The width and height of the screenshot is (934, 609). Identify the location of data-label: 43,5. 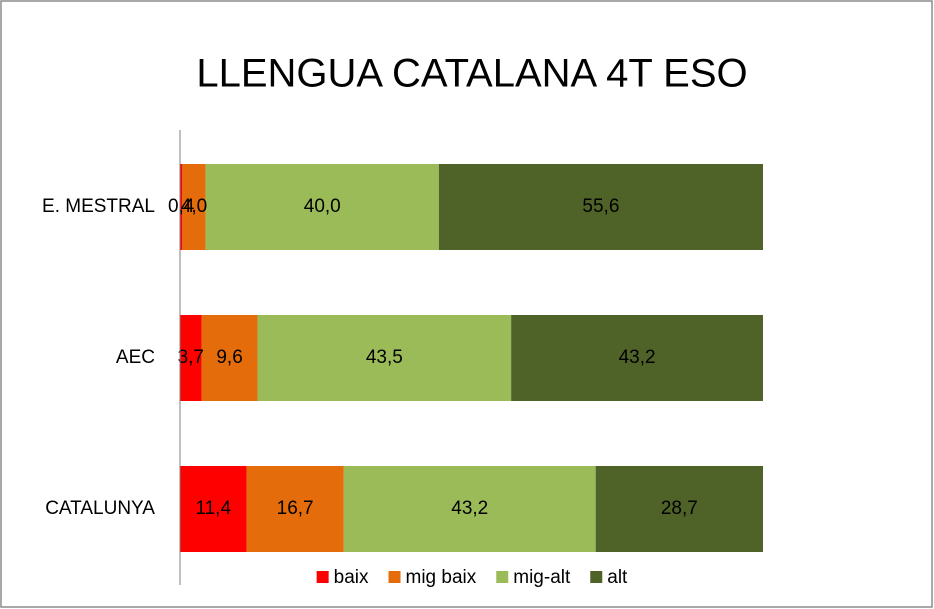
(384, 357).